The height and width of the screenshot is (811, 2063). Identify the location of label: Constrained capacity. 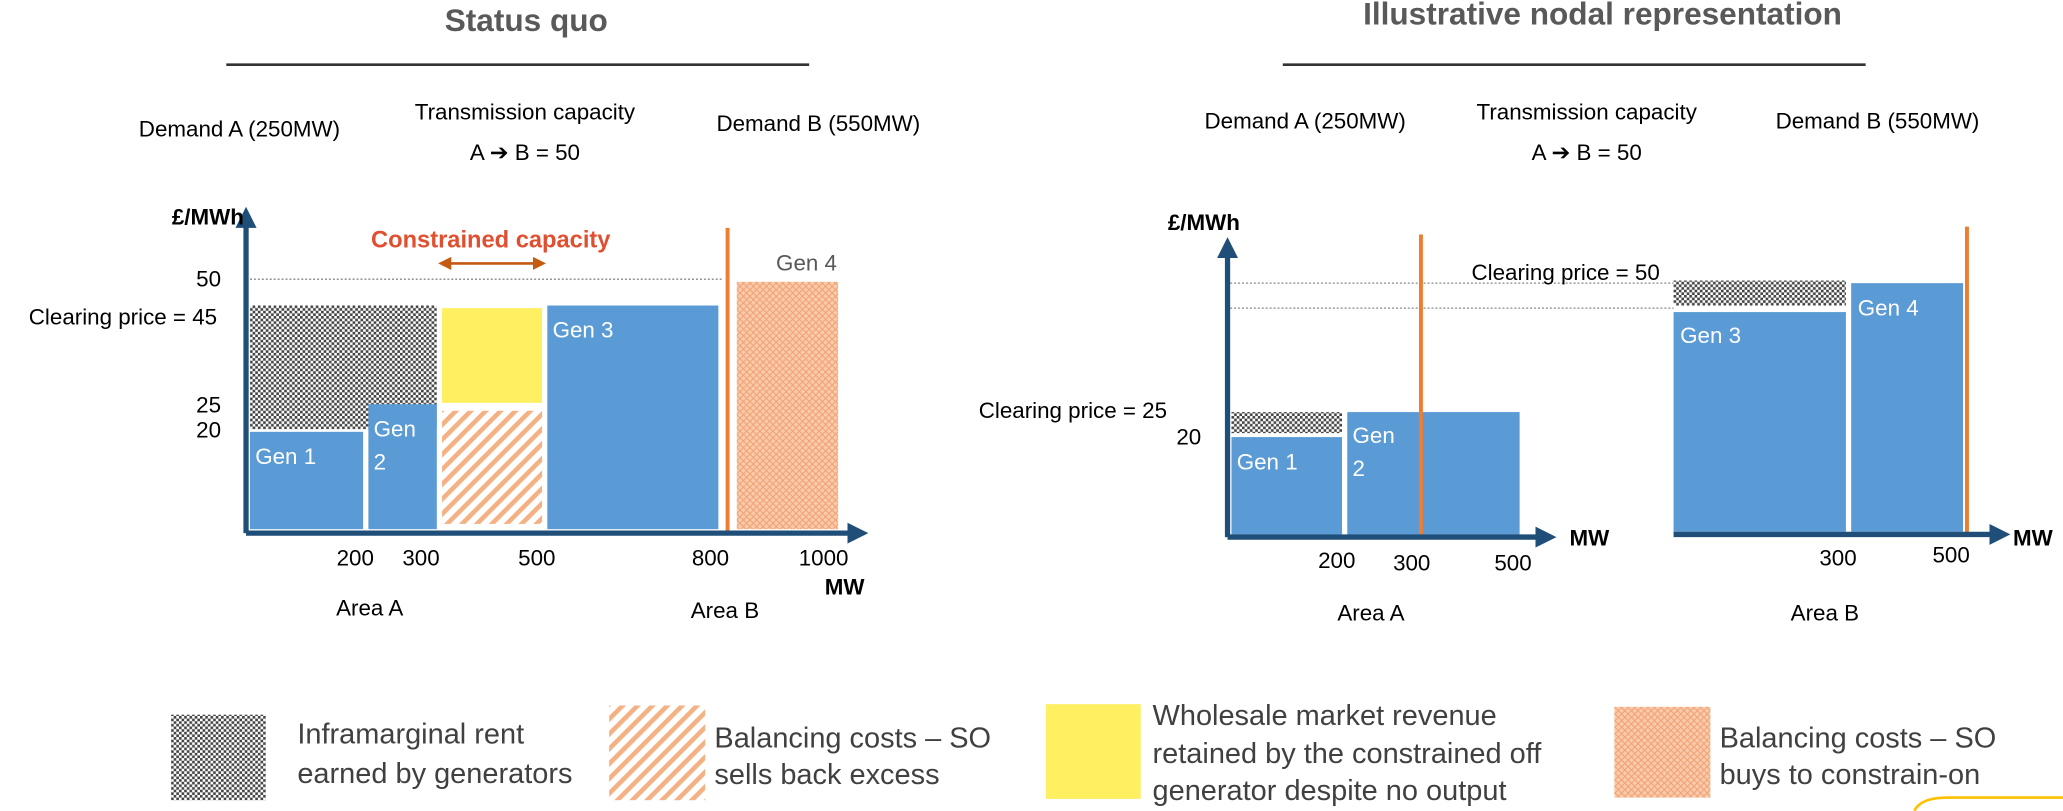
(491, 240).